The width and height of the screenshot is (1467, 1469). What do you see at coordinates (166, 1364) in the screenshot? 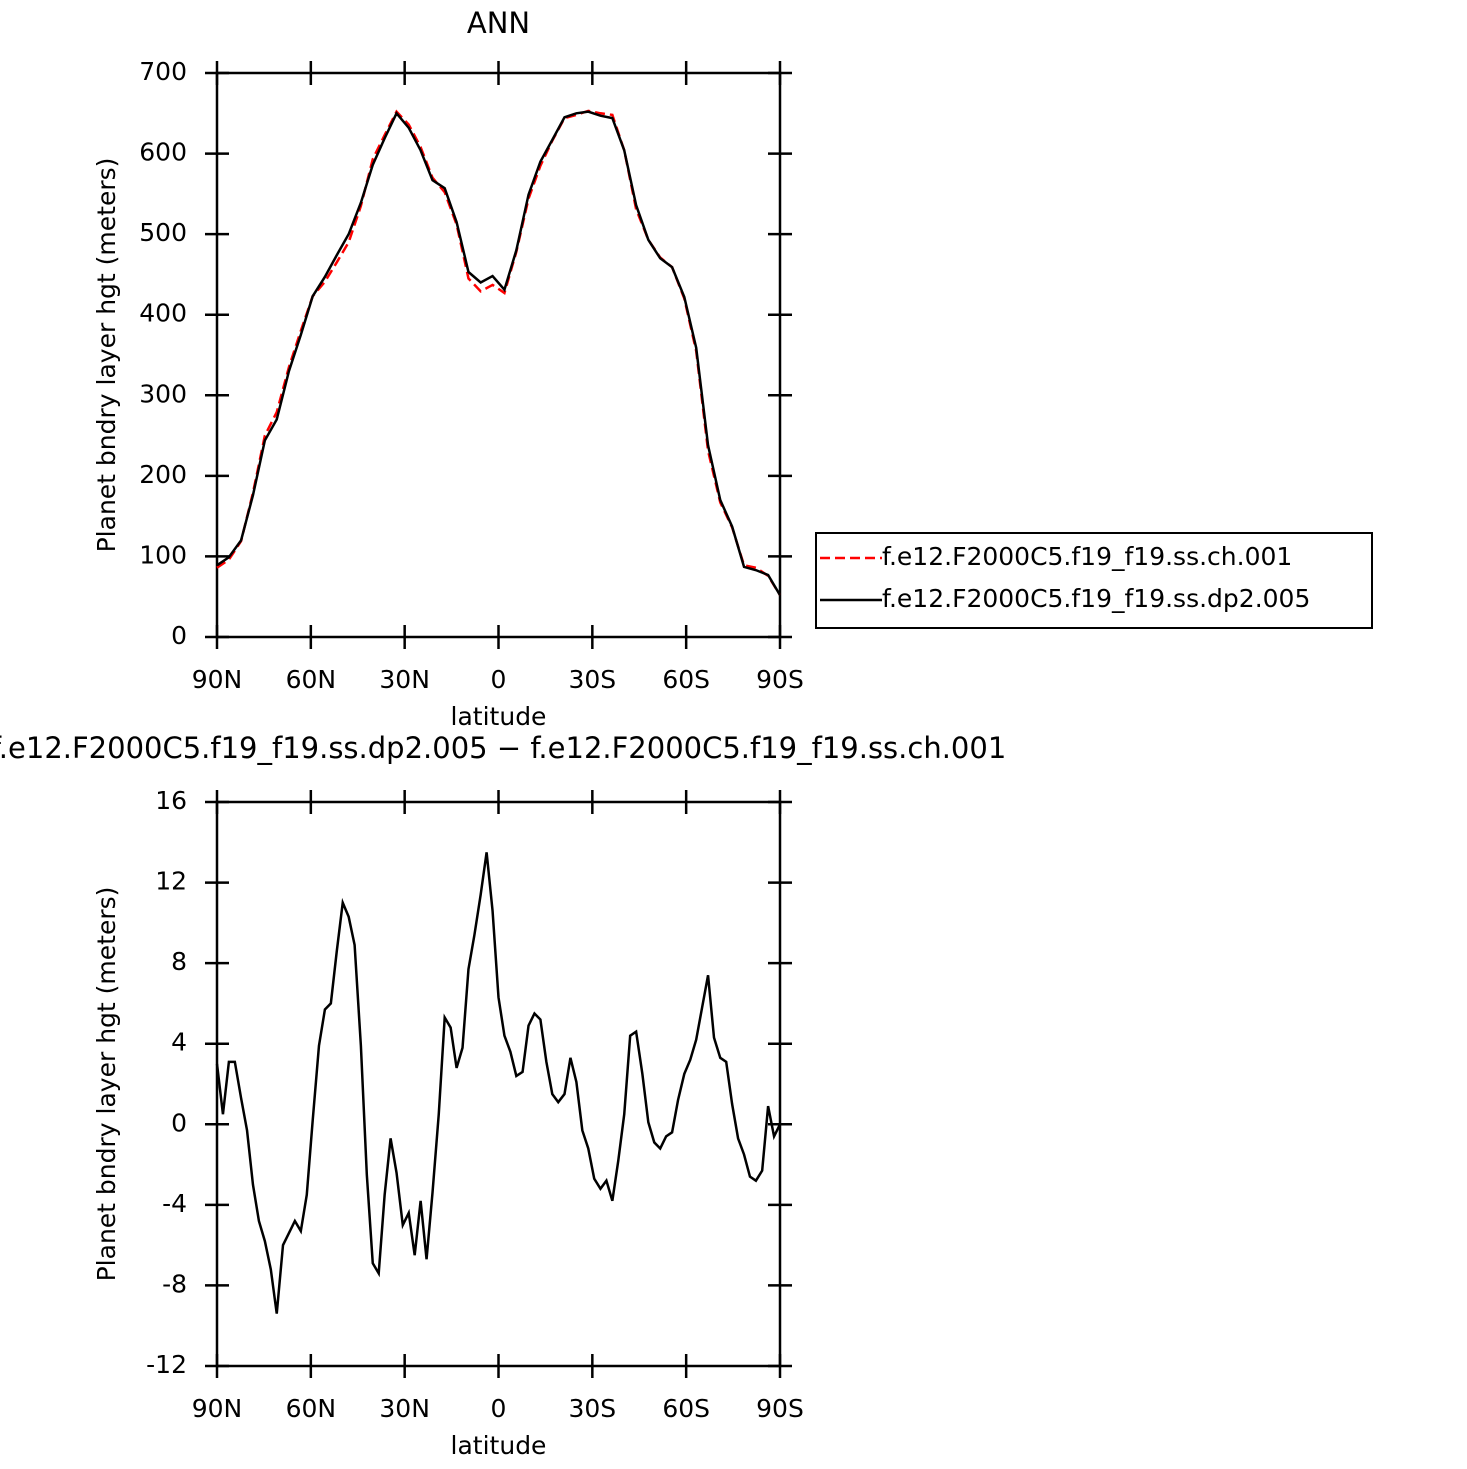
I see `y-tick-label: -12` at bounding box center [166, 1364].